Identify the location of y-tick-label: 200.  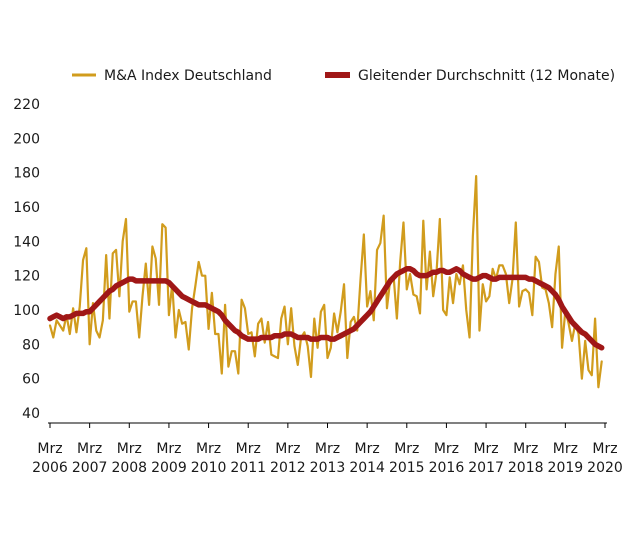
(26, 139).